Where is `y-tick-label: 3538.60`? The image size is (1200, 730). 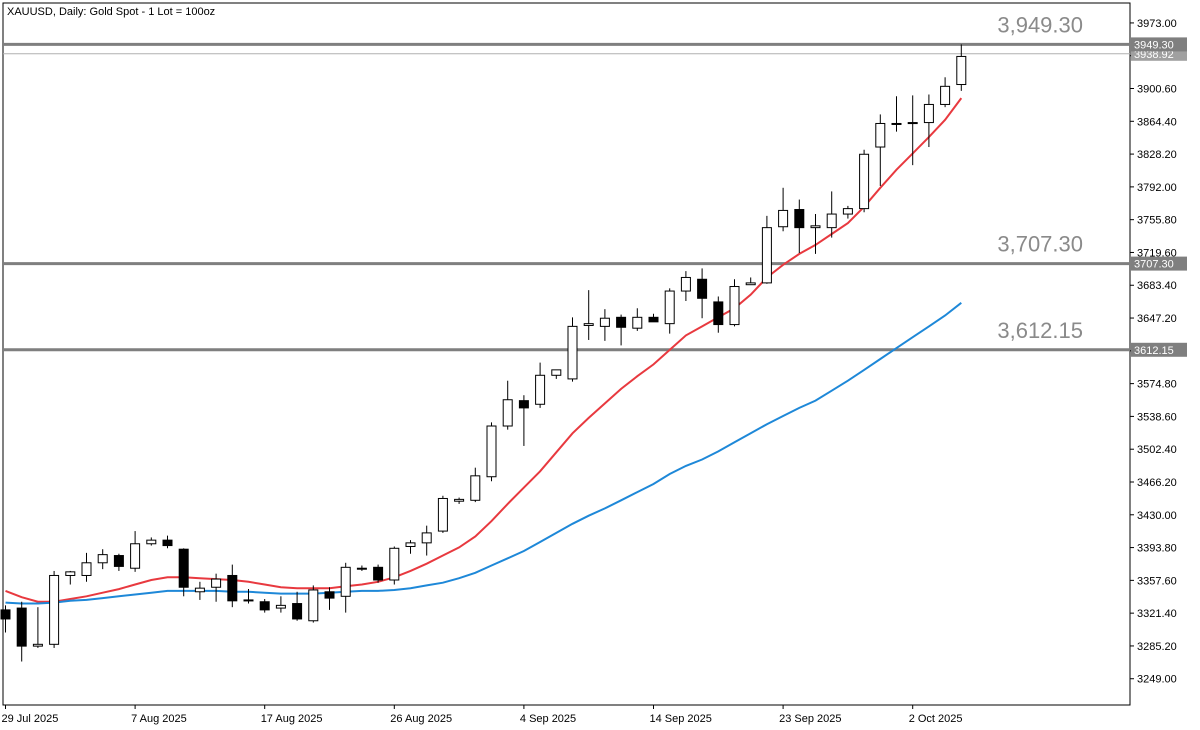
y-tick-label: 3538.60 is located at coordinates (1157, 417).